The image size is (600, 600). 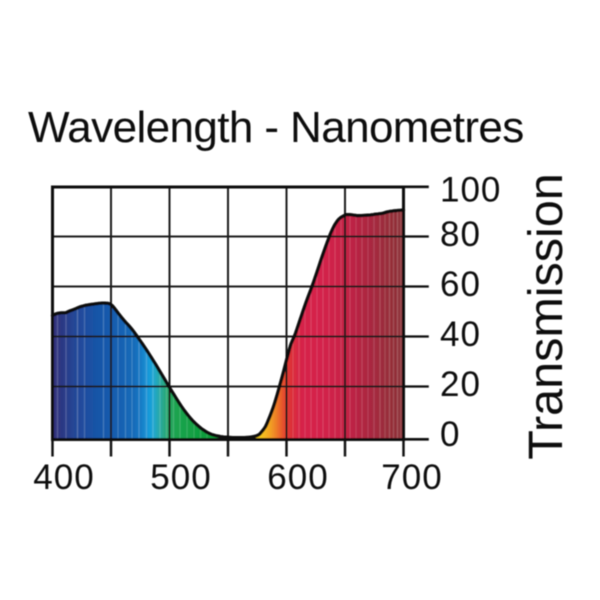 I want to click on svg-text: 600, so click(x=297, y=477).